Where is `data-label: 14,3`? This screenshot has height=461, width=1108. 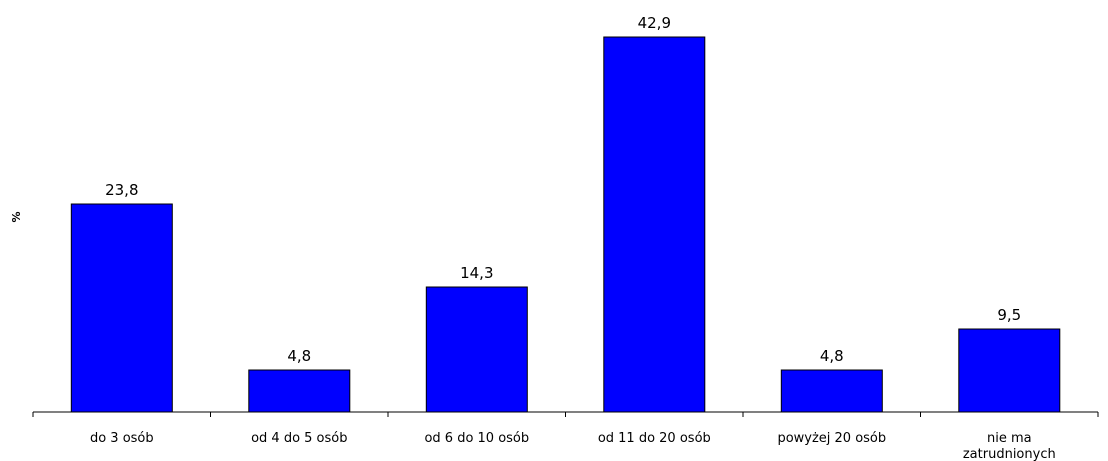 data-label: 14,3 is located at coordinates (476, 273).